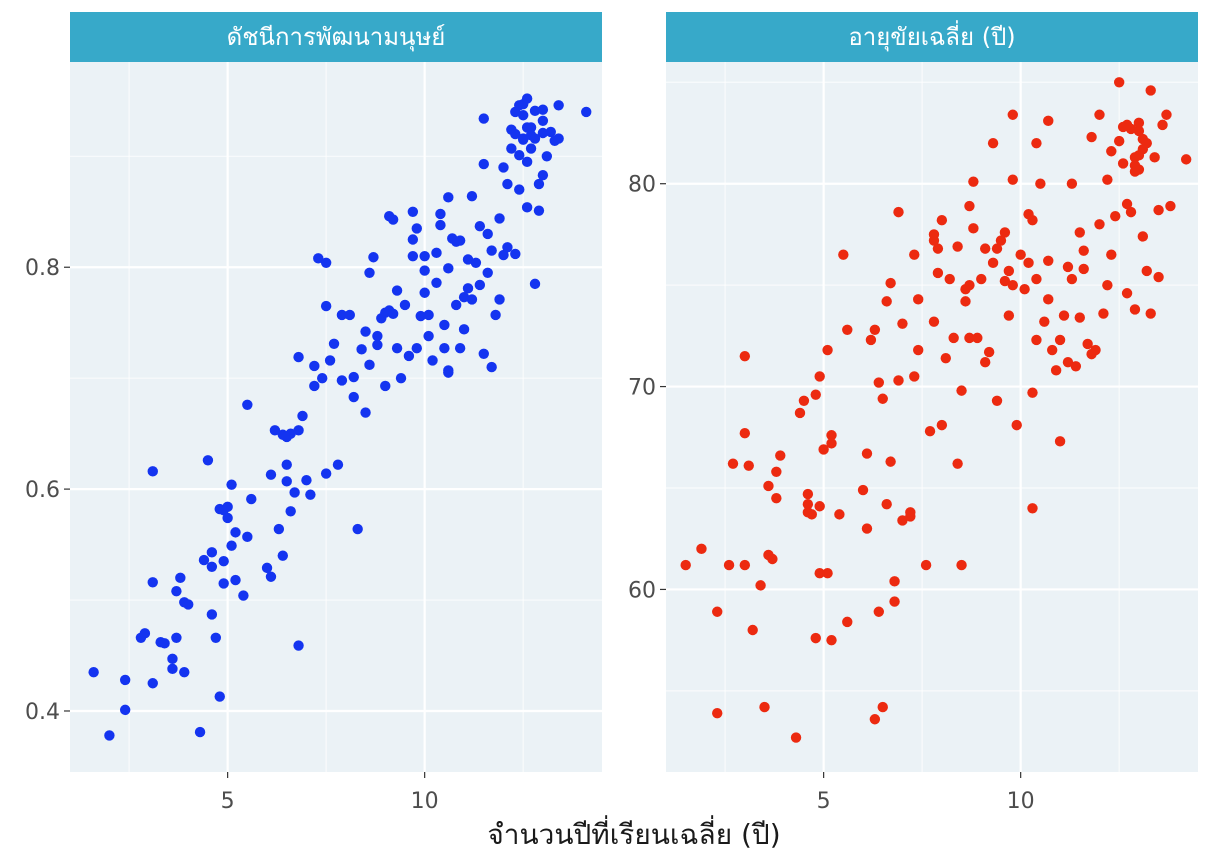  Describe the element at coordinates (642, 388) in the screenshot. I see `y-tick-label: 70` at that location.